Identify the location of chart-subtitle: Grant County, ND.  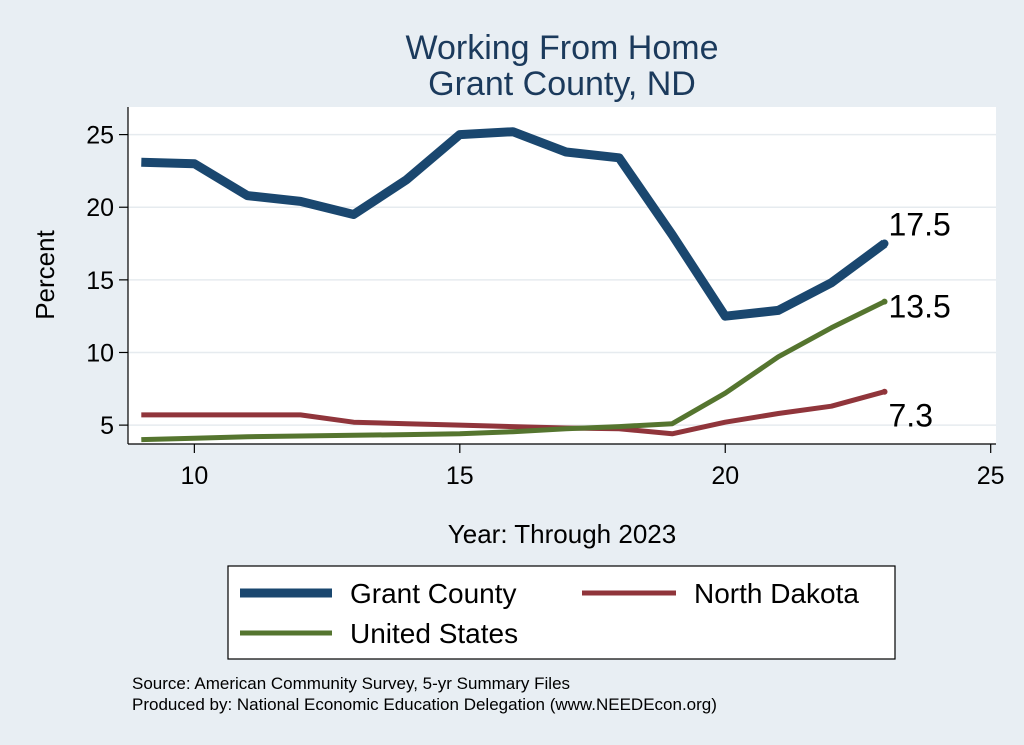
(562, 84).